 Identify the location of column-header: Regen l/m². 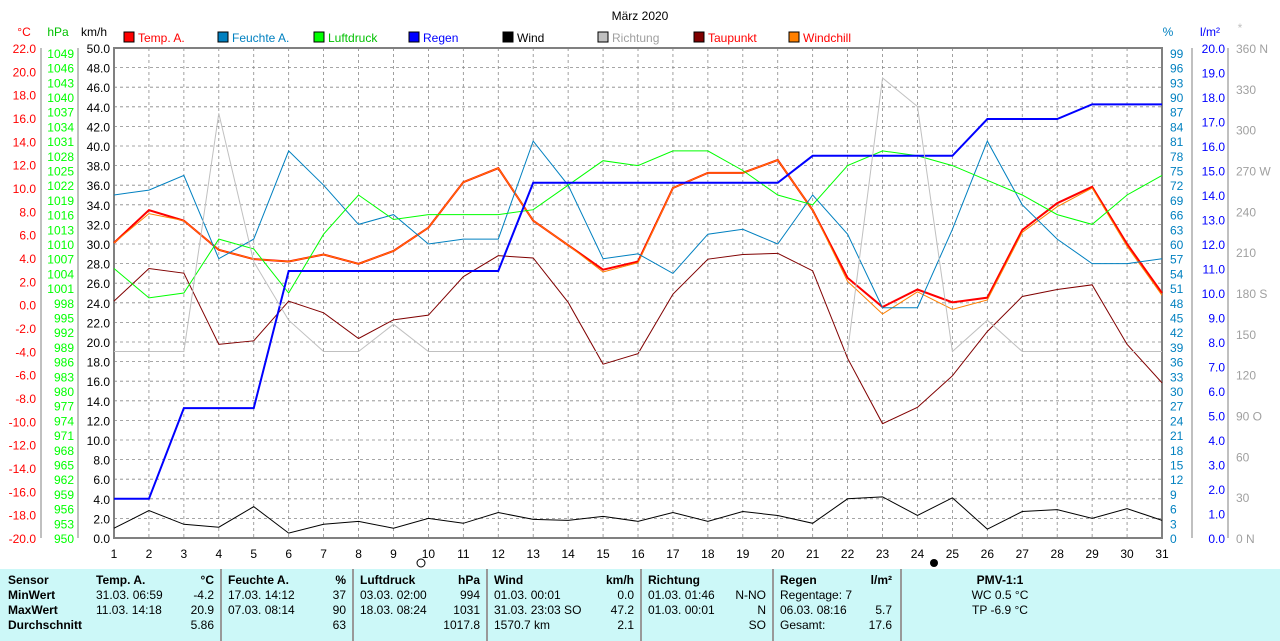
(836, 580).